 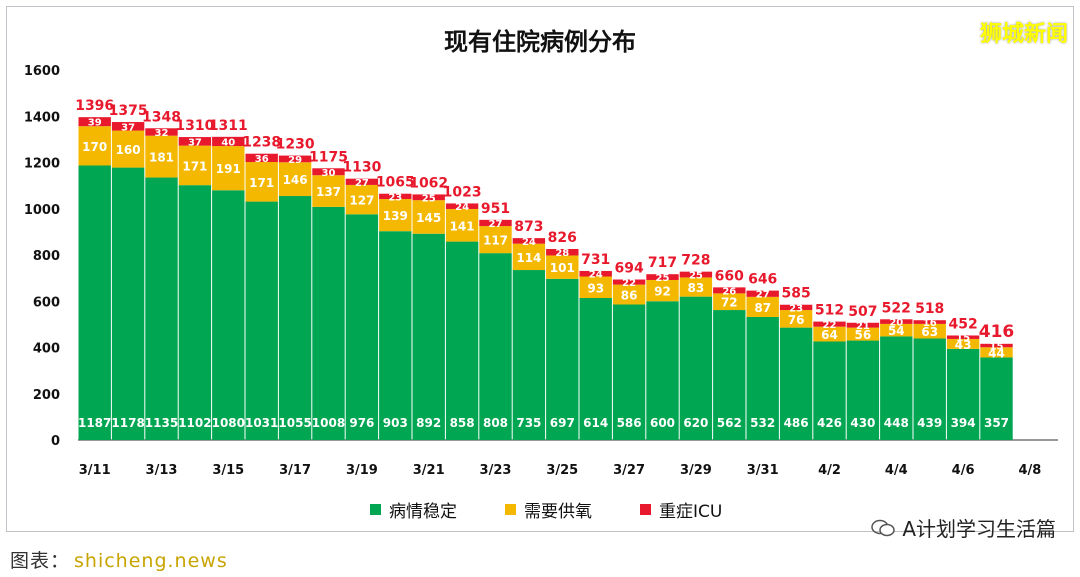 I want to click on data-label-total: 452, so click(x=962, y=324).